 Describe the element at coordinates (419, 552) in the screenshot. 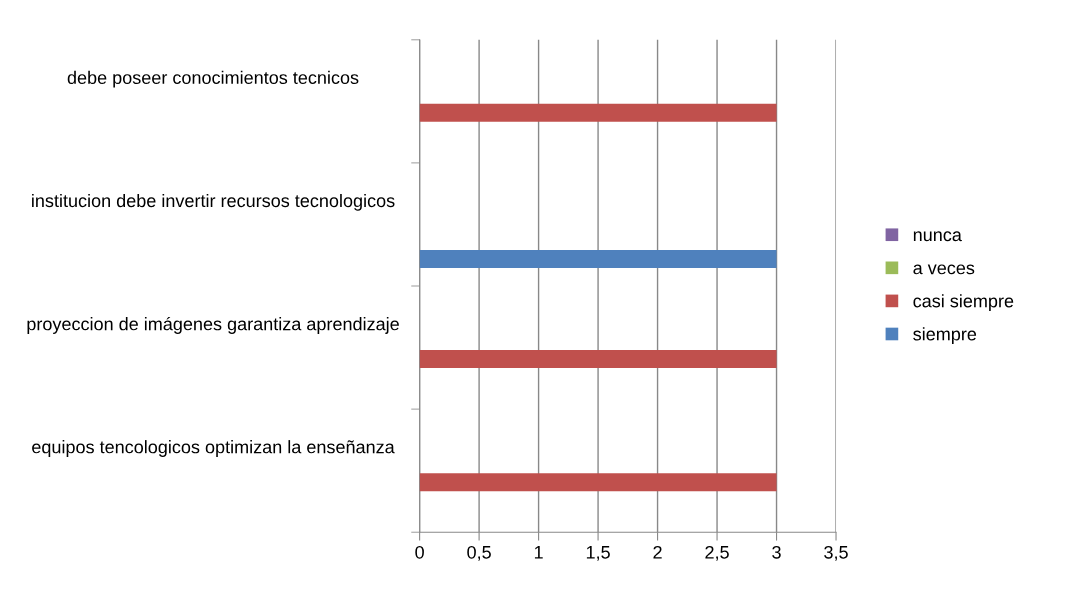

I see `x-tick-label: 0` at that location.